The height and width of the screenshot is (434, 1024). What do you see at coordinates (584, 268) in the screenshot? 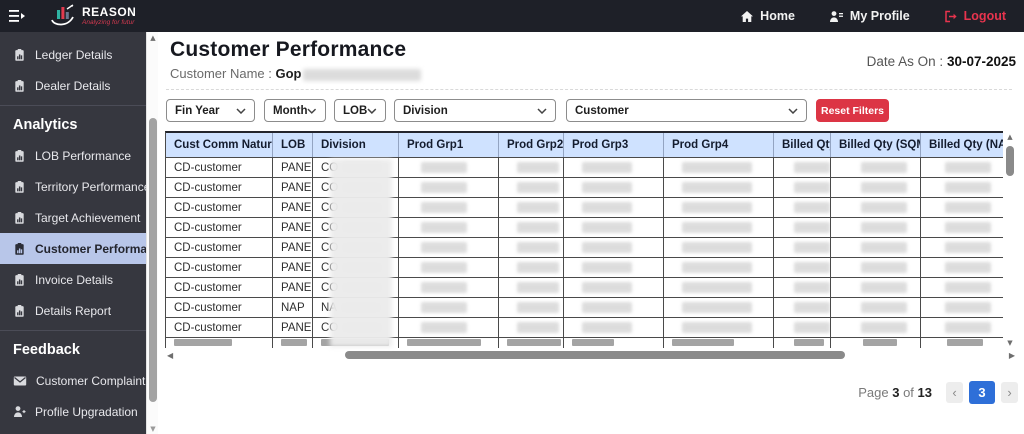
I see `table-row: CD-customer PANEL CO` at bounding box center [584, 268].